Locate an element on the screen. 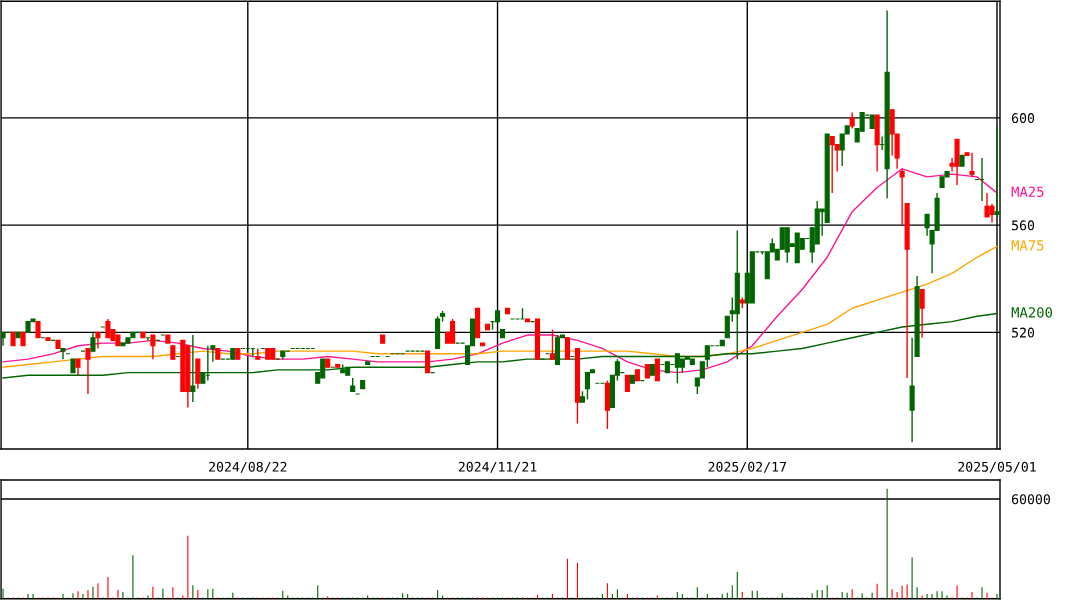  y-tick-label: 60000 is located at coordinates (1030, 499).